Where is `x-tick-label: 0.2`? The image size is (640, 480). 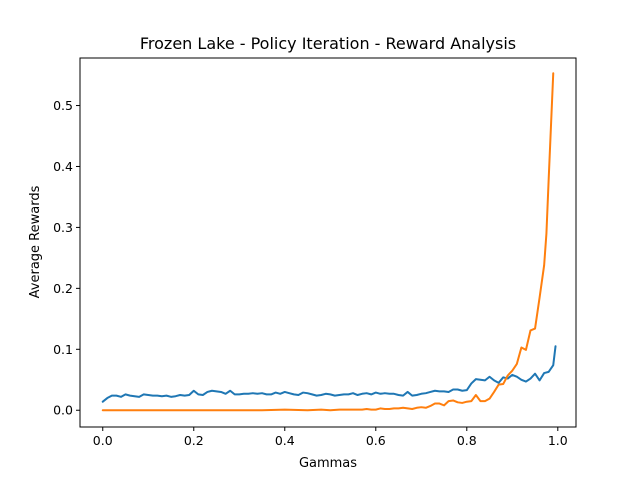
x-tick-label: 0.2 is located at coordinates (194, 440).